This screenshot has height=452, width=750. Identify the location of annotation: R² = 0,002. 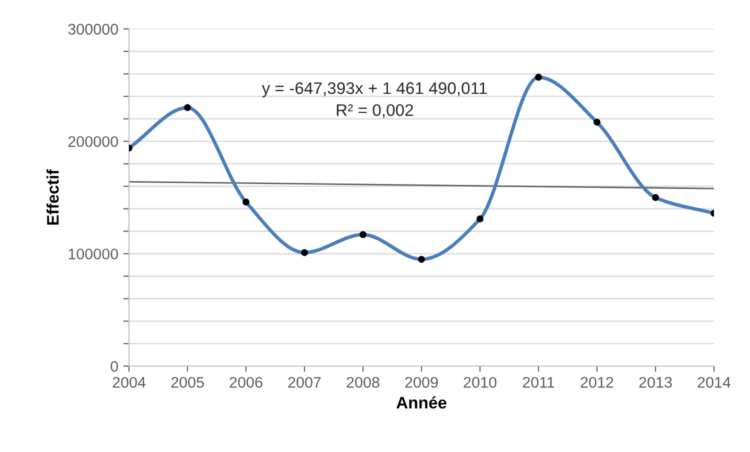
(375, 111).